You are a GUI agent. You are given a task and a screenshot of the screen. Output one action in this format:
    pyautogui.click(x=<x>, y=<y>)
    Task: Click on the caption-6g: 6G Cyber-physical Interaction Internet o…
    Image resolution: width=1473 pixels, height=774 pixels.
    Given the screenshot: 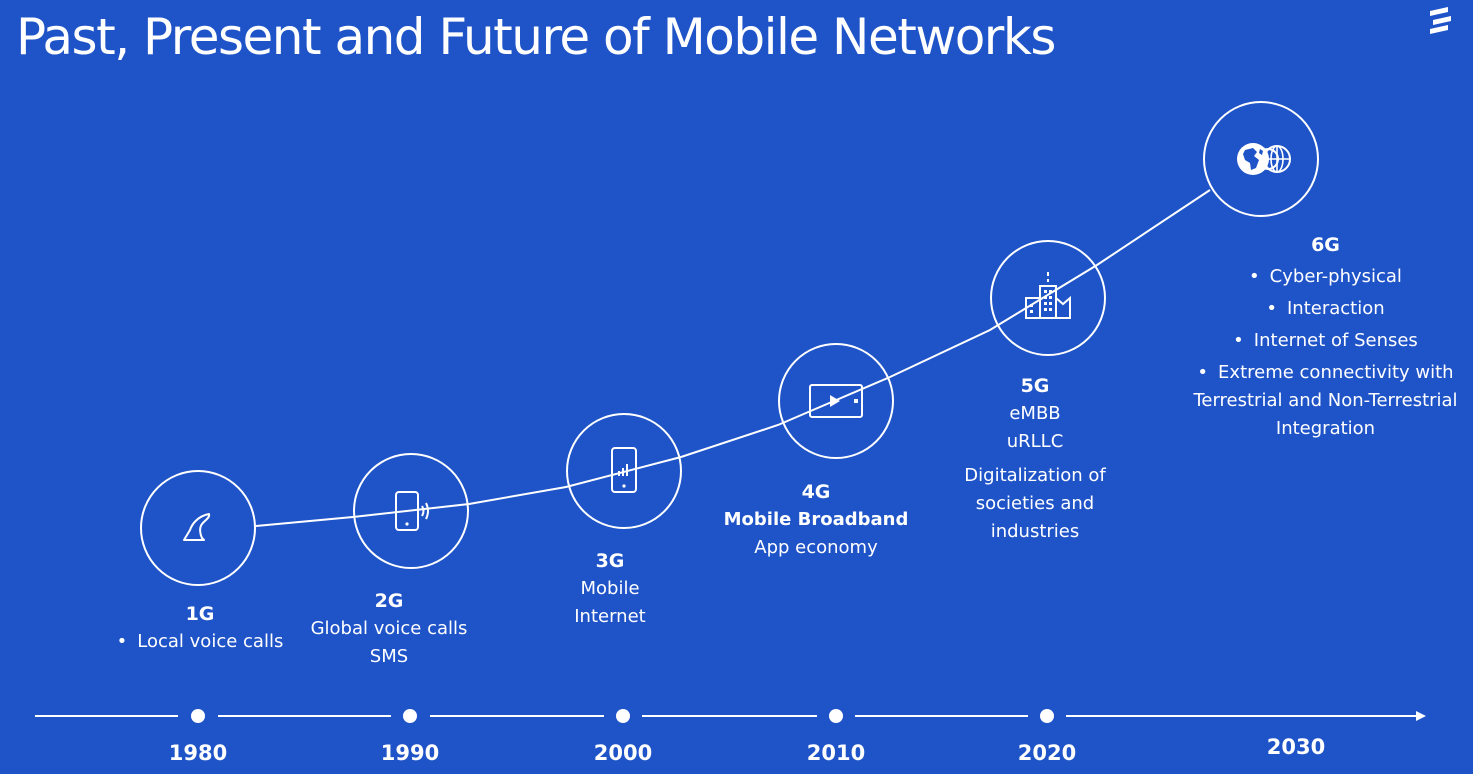 What is the action you would take?
    pyautogui.click(x=1325, y=337)
    